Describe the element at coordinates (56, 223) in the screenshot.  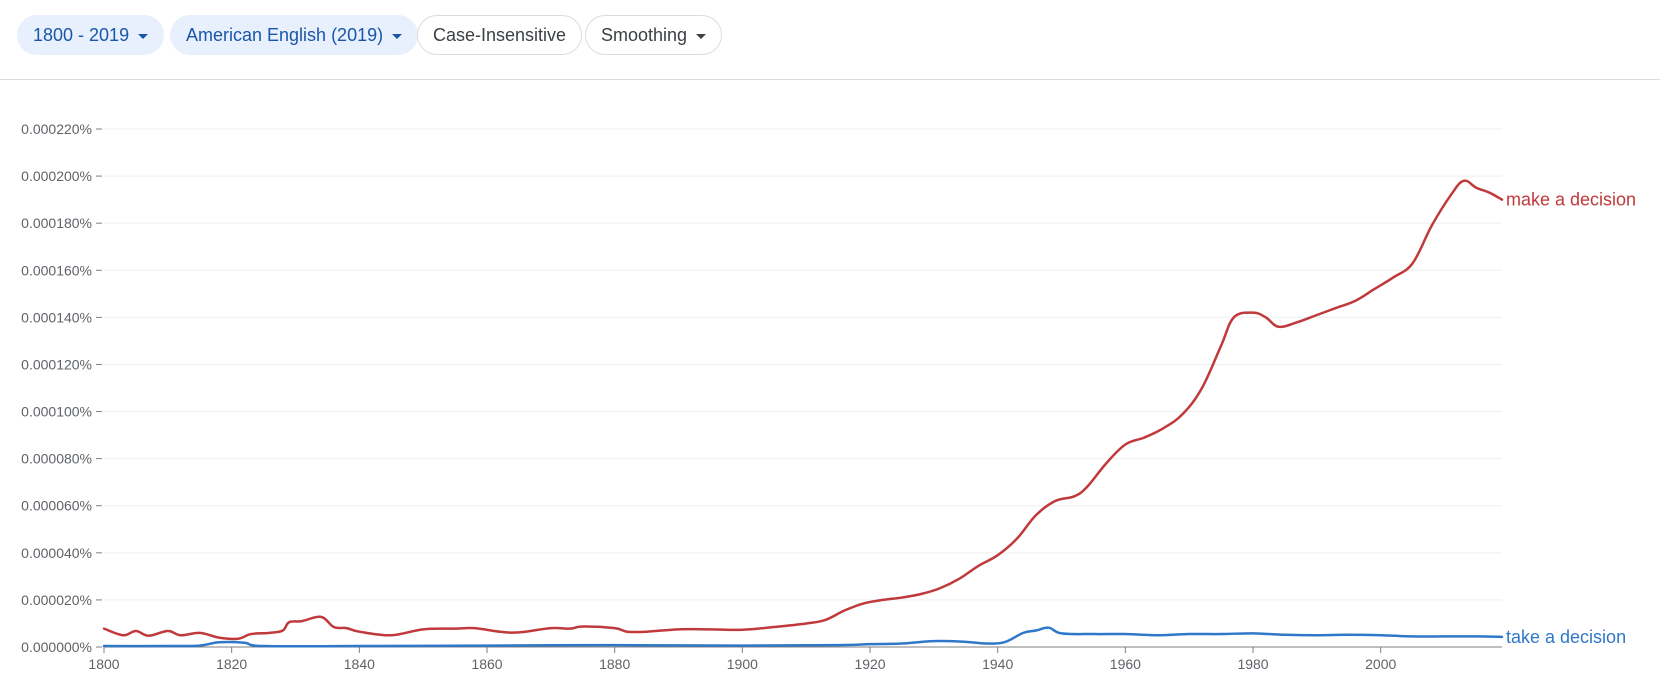
I see `y-tick-label: 0.000180%` at that location.